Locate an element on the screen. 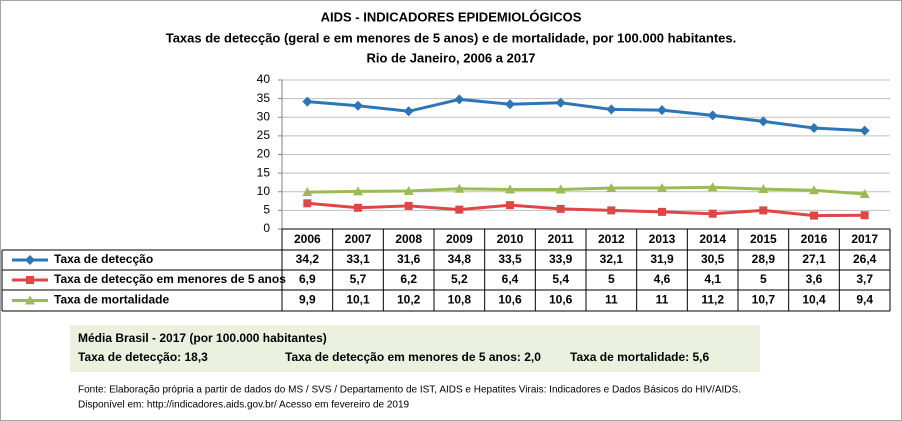  table-value: 6,2 is located at coordinates (408, 279).